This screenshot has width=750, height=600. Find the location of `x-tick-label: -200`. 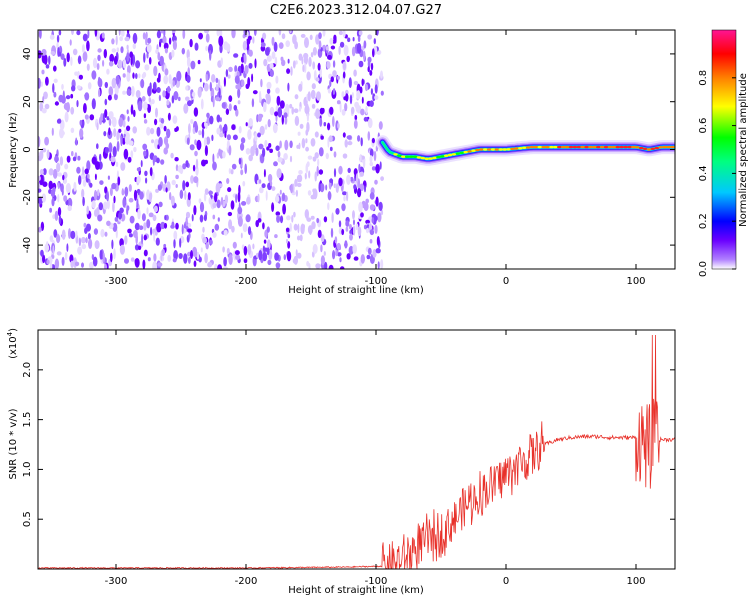

x-tick-label: -200 is located at coordinates (246, 581).